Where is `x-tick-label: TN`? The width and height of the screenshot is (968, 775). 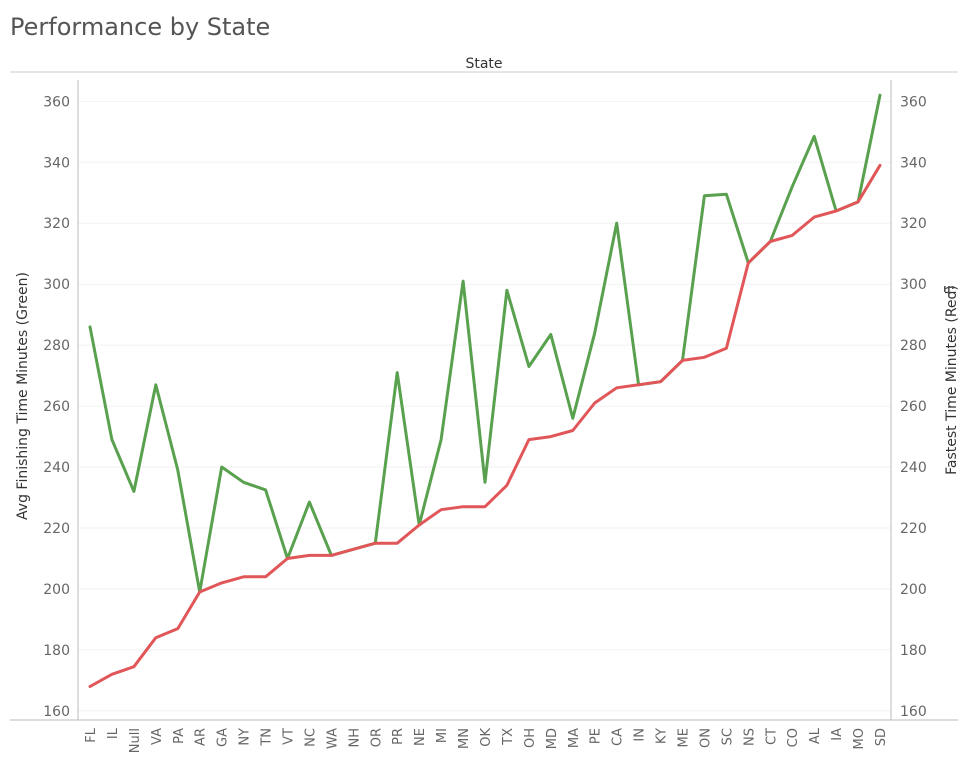 x-tick-label: TN is located at coordinates (267, 737).